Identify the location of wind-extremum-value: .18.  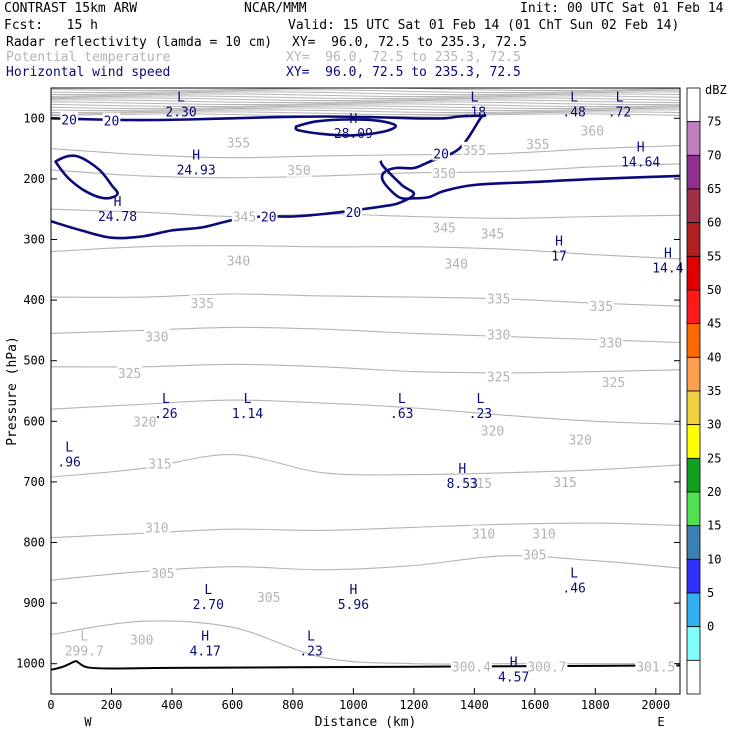
(474, 112).